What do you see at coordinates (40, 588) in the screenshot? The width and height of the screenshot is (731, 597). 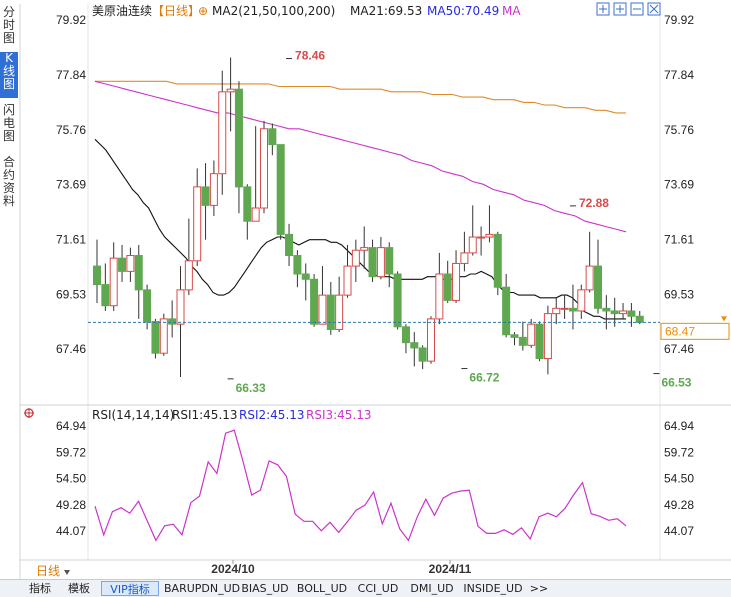 I see `tab-indicator: 指标` at bounding box center [40, 588].